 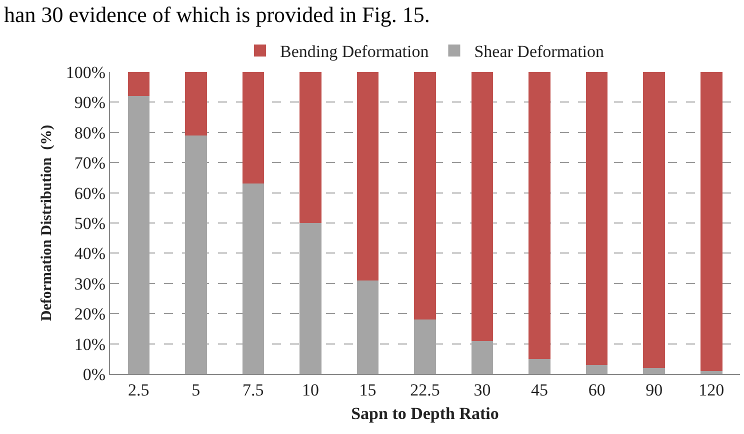 I want to click on x-tick-label: 10, so click(x=310, y=390).